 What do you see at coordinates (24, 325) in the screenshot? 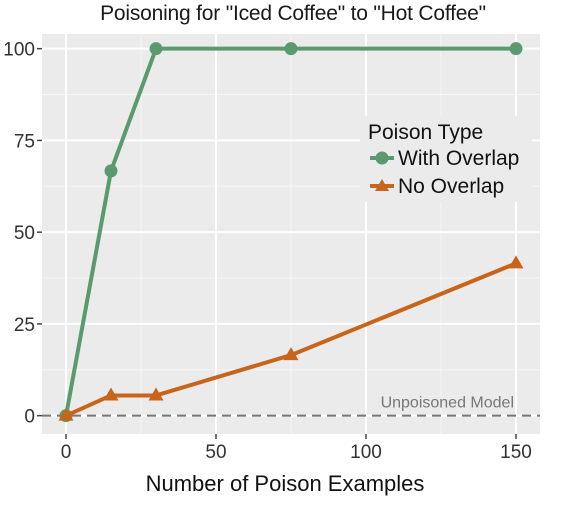
I see `y-tick-label: 25` at bounding box center [24, 325].